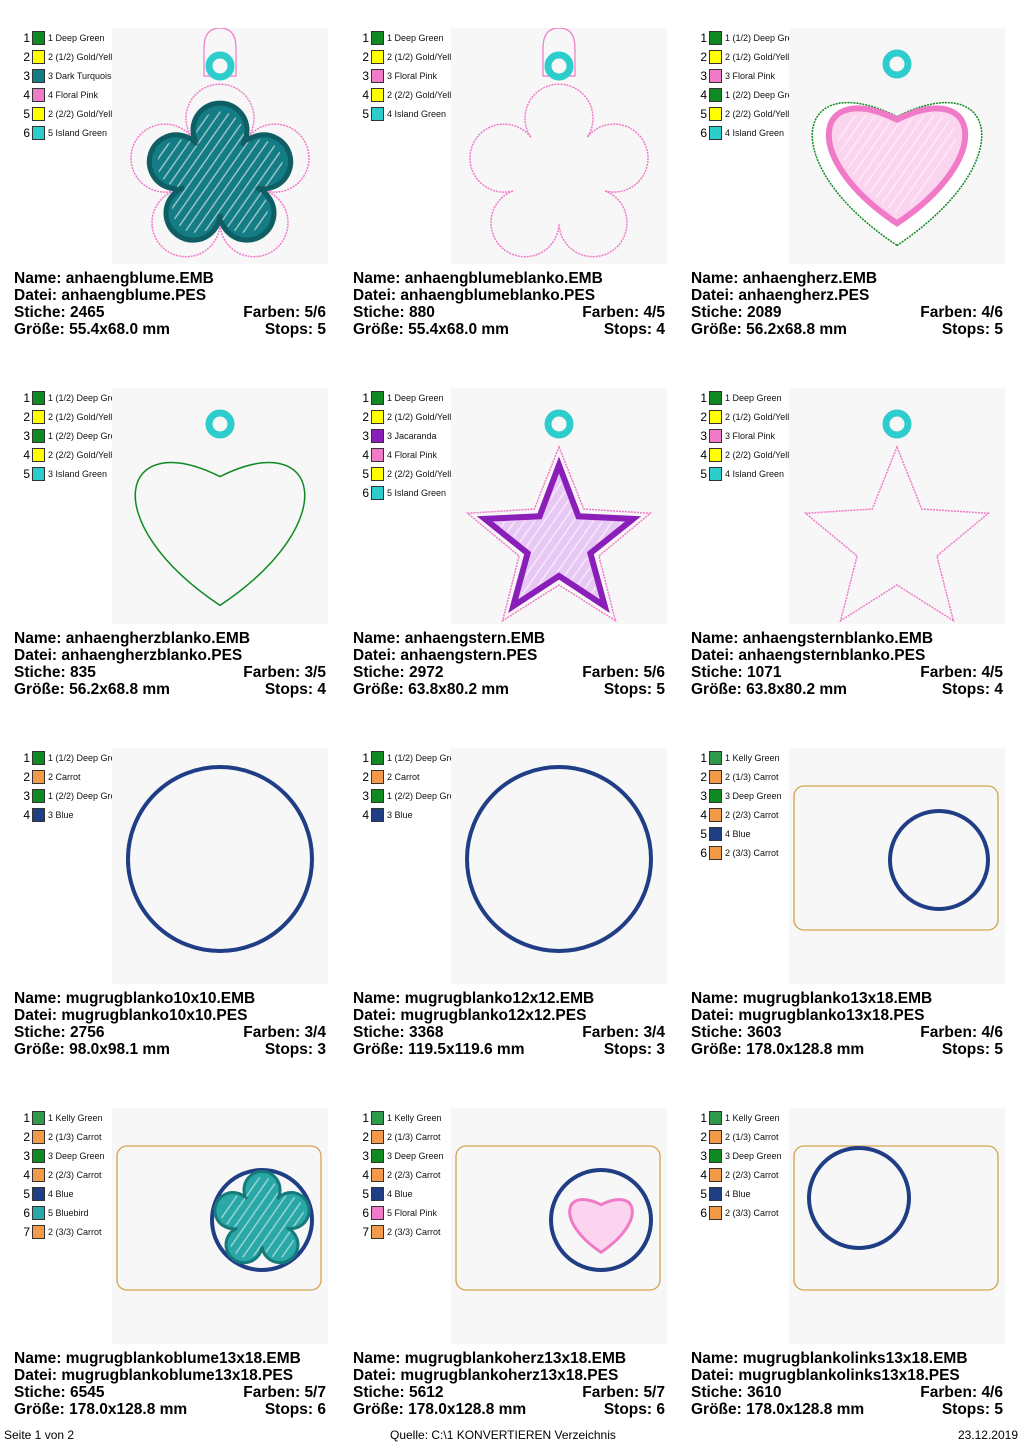 This screenshot has width=1024, height=1448. Describe the element at coordinates (170, 1032) in the screenshot. I see `info-line: Stiche: 2756 Farben: 3/4` at that location.